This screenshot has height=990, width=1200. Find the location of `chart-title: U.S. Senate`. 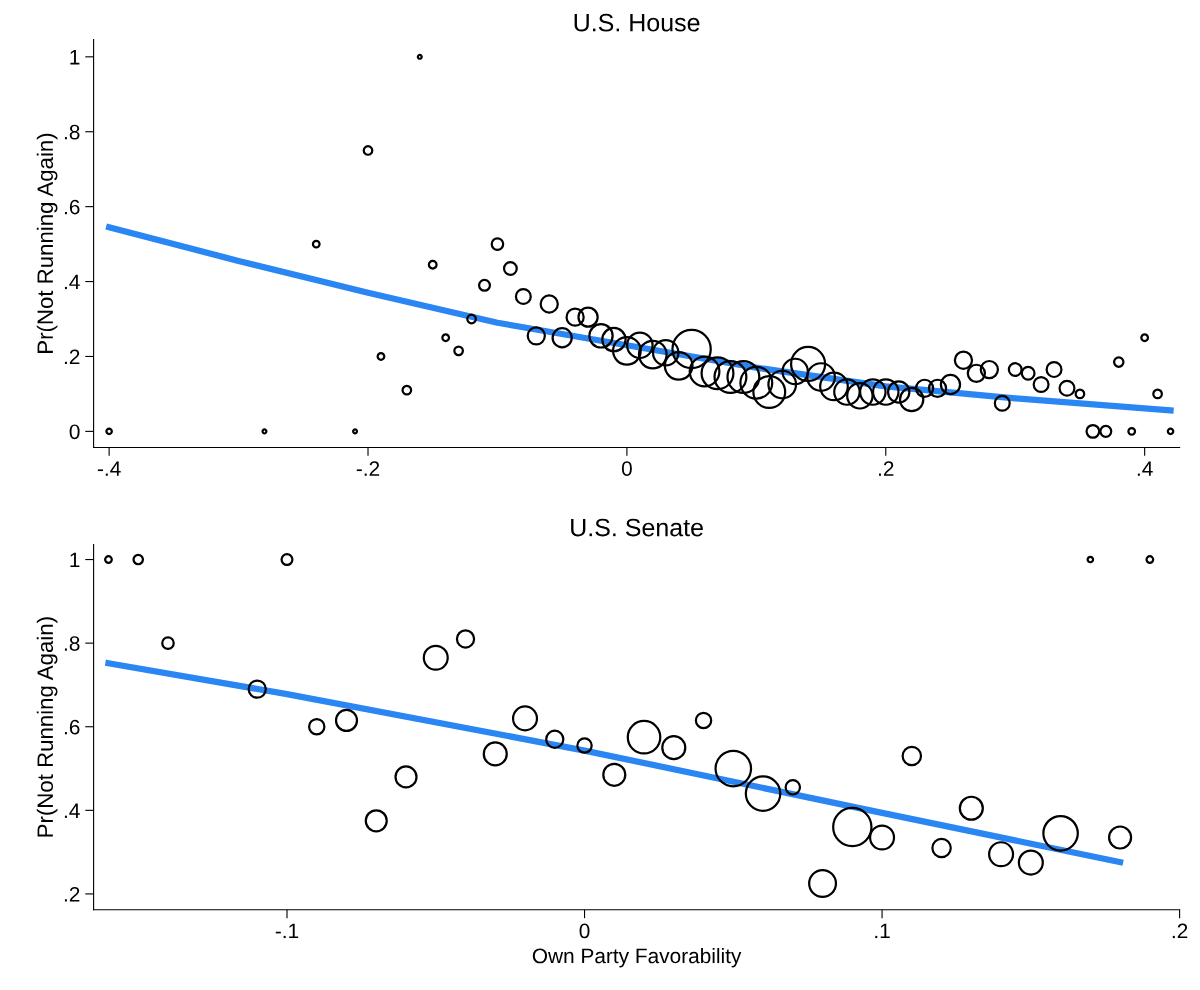

chart-title: U.S. Senate is located at coordinates (637, 527).